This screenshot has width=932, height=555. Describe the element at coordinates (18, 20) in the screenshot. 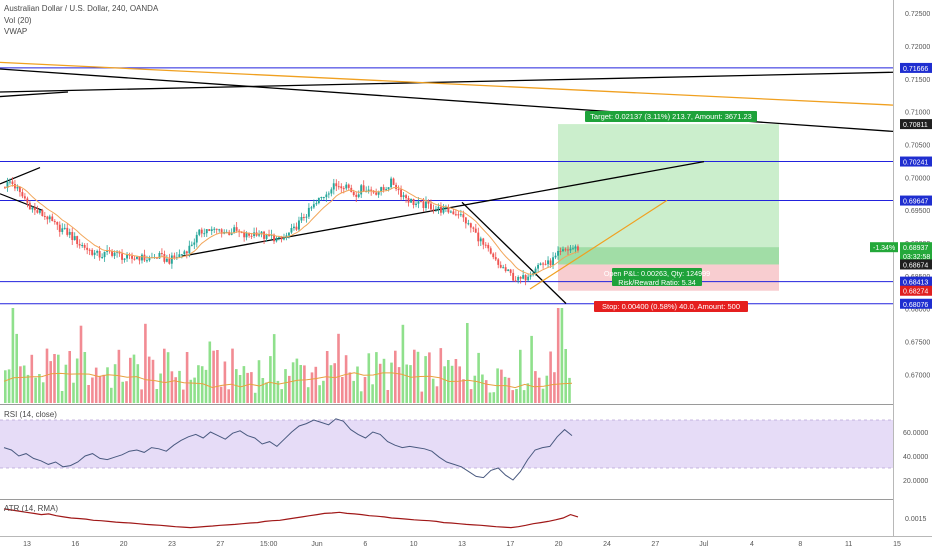

I see `volume-legend: Vol (20)` at that location.